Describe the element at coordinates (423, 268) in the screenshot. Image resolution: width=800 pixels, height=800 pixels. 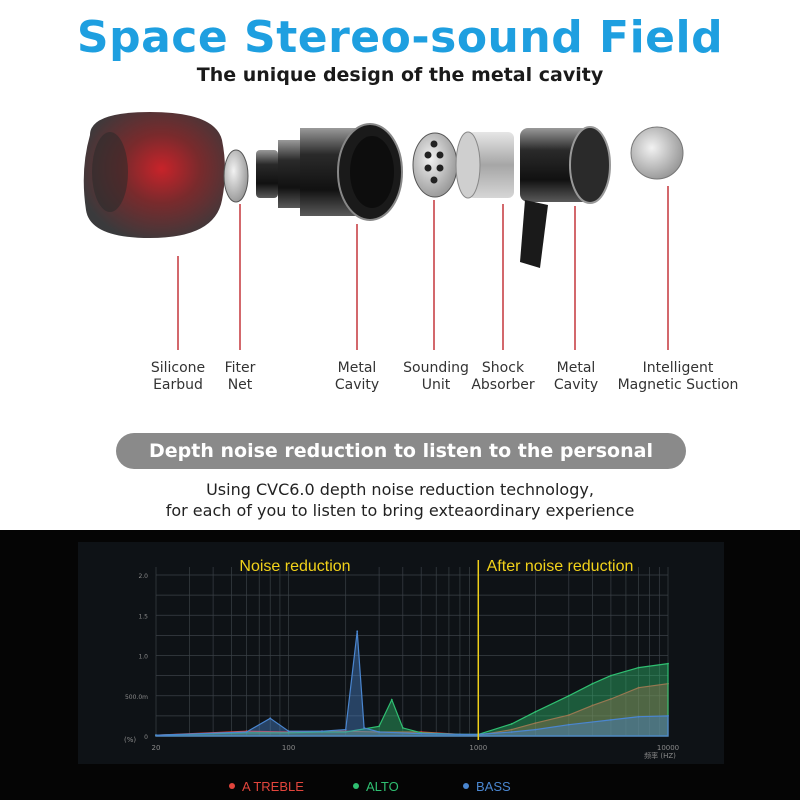
I see `leader-lines` at that location.